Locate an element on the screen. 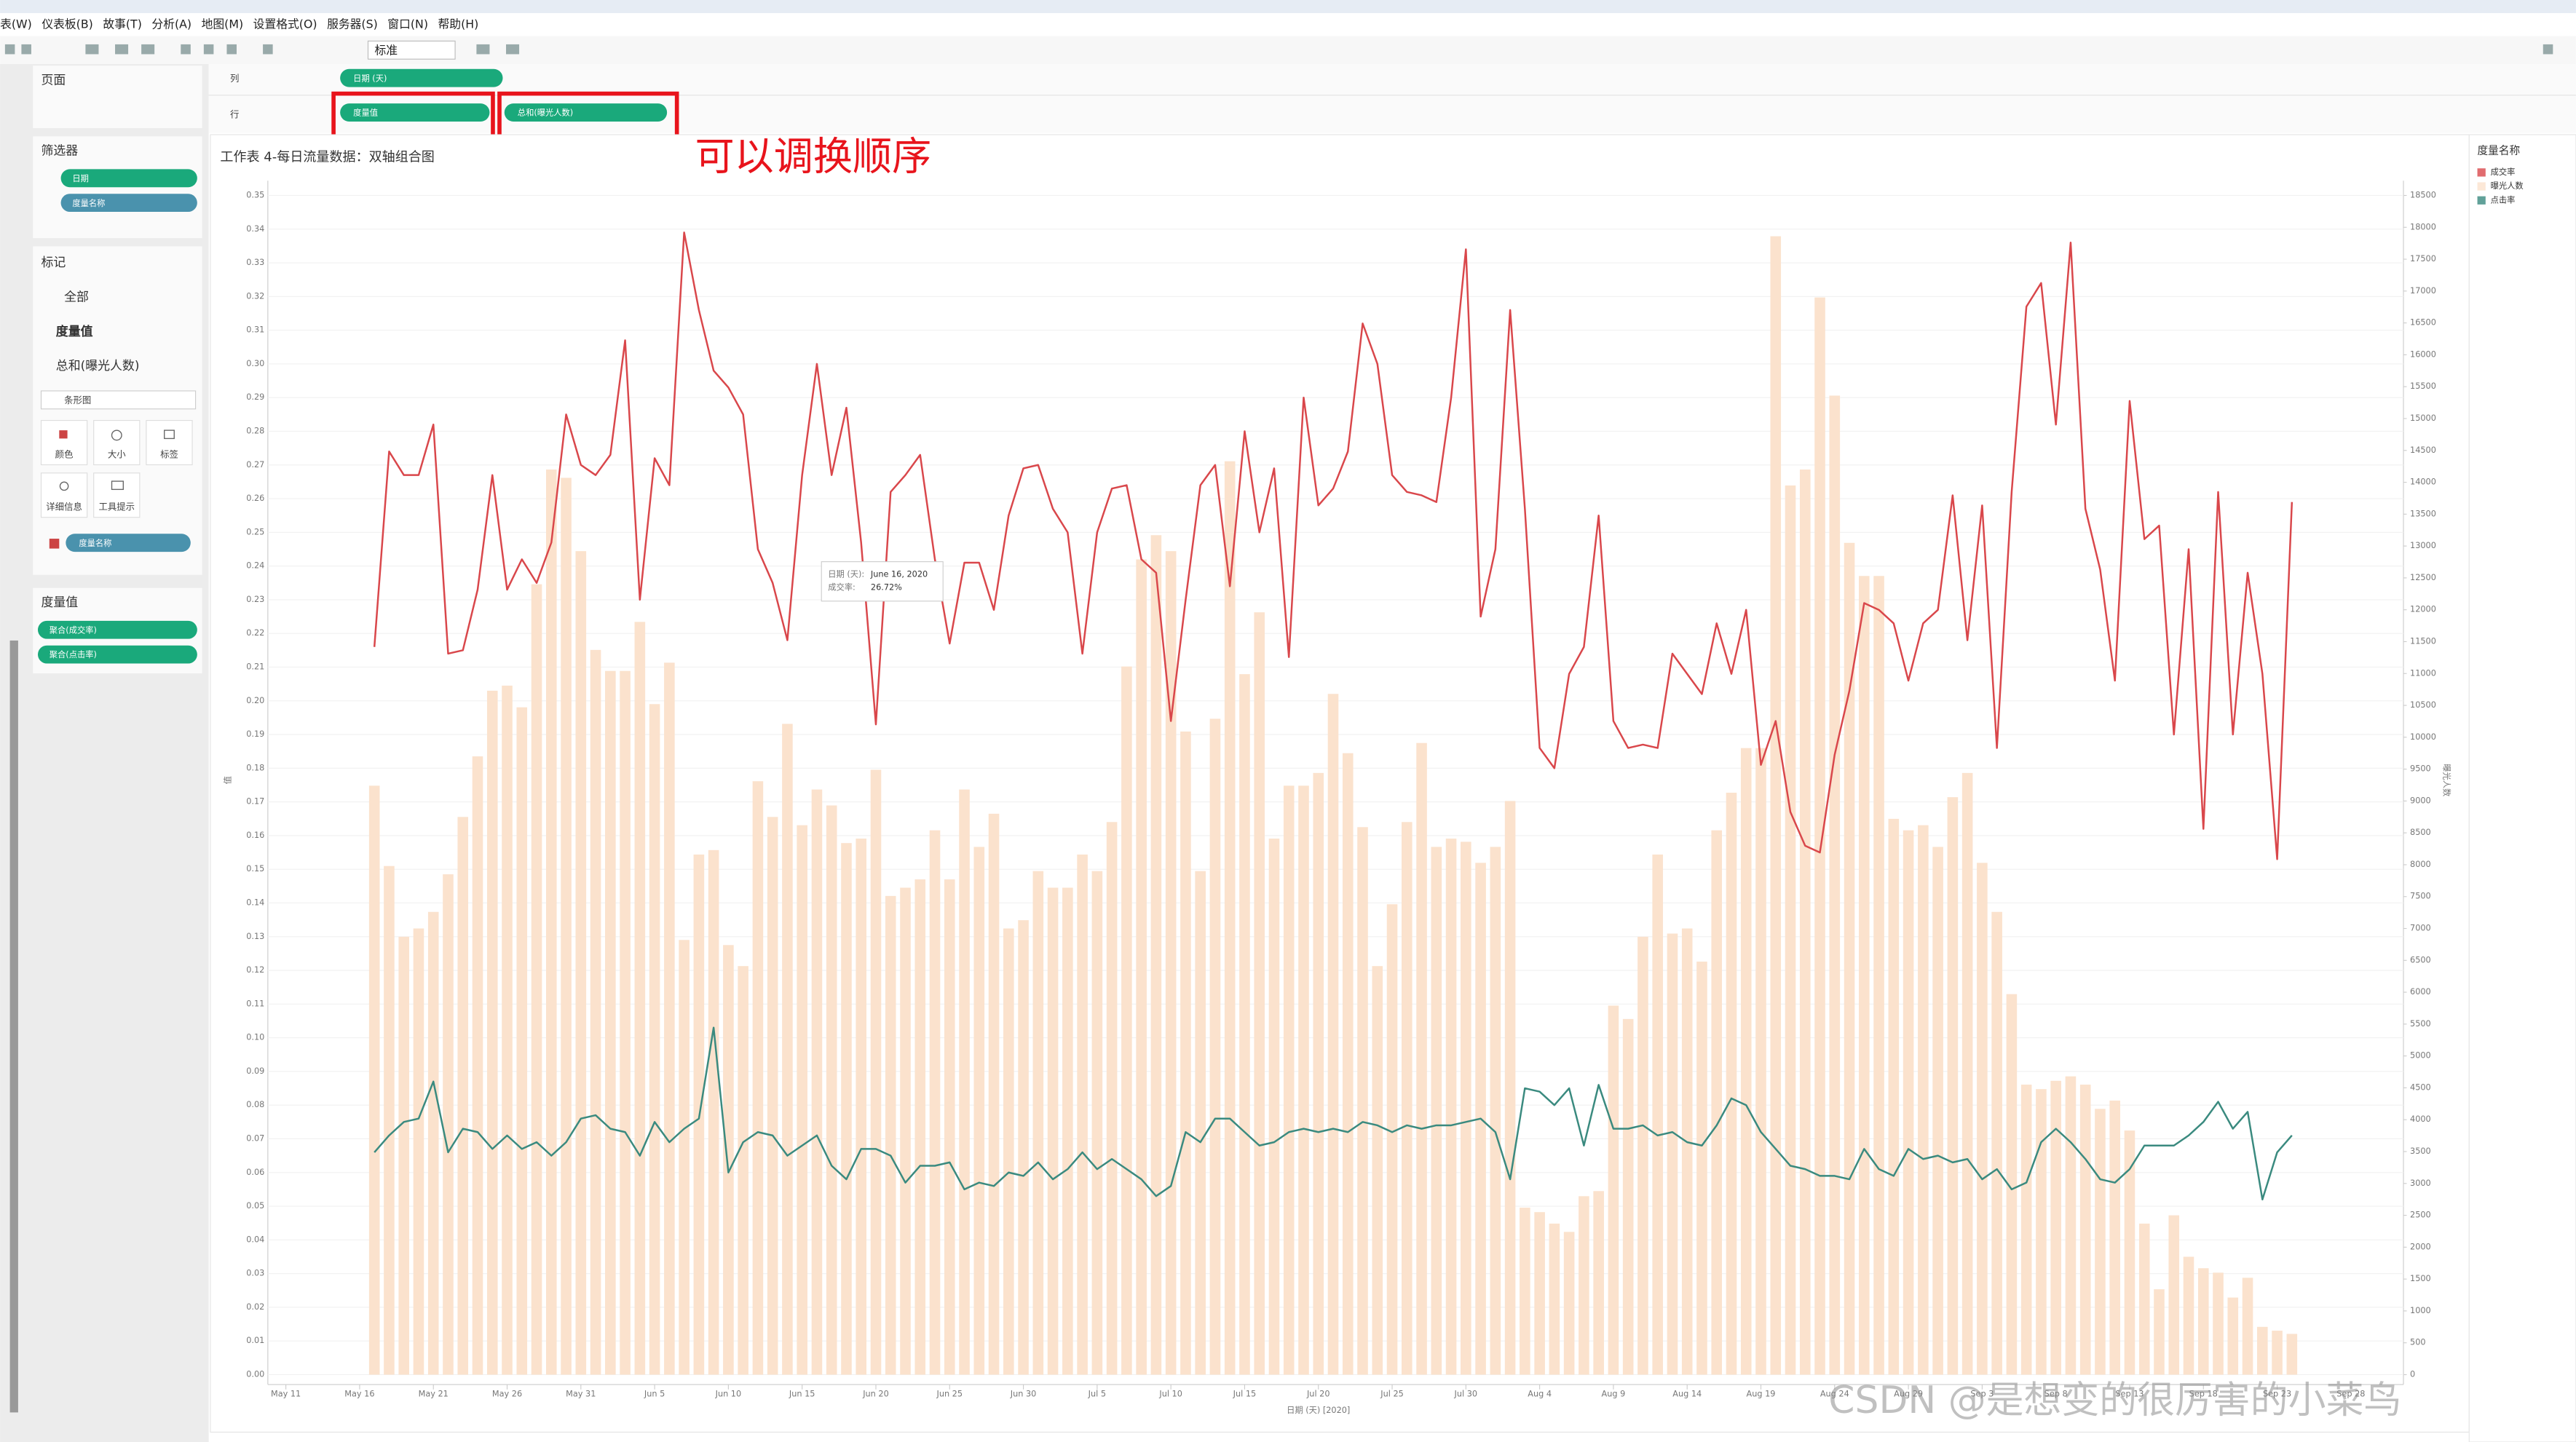 The height and width of the screenshot is (1442, 2576). menu-item: 分析(A) is located at coordinates (171, 24).